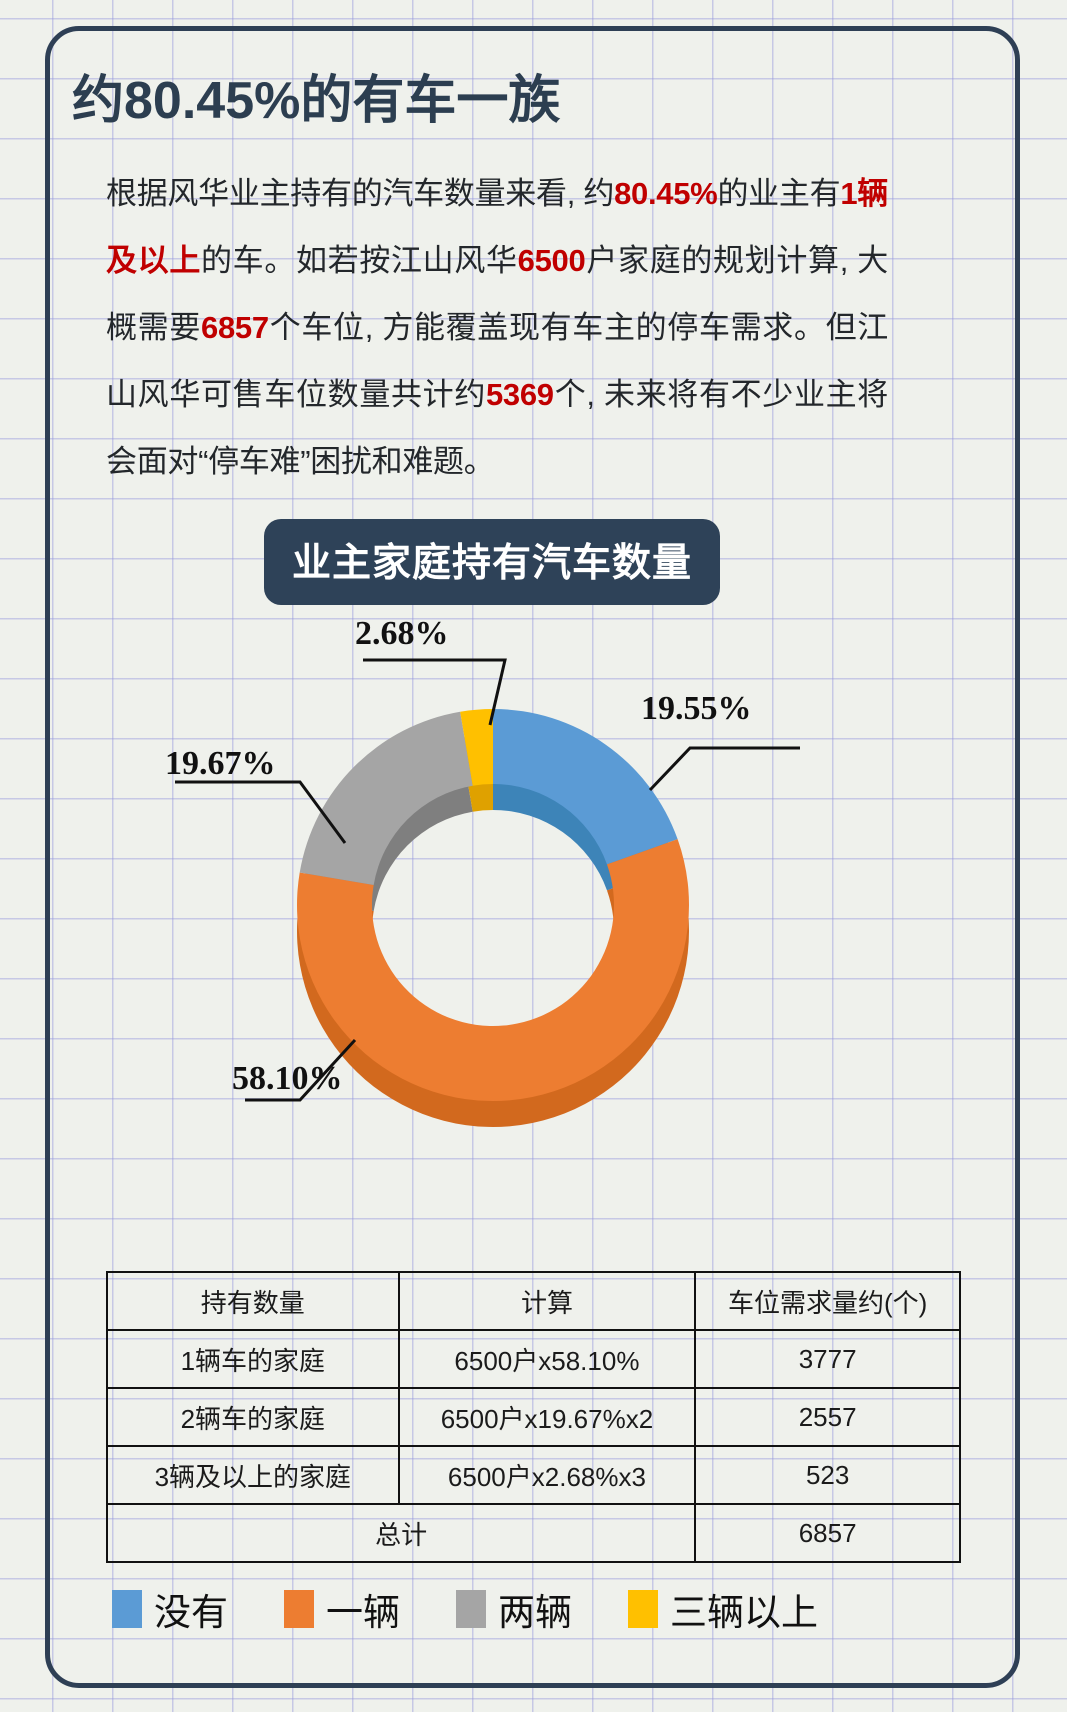 The width and height of the screenshot is (1067, 1712). What do you see at coordinates (220, 763) in the screenshot?
I see `pie-label-two: 19.67%` at bounding box center [220, 763].